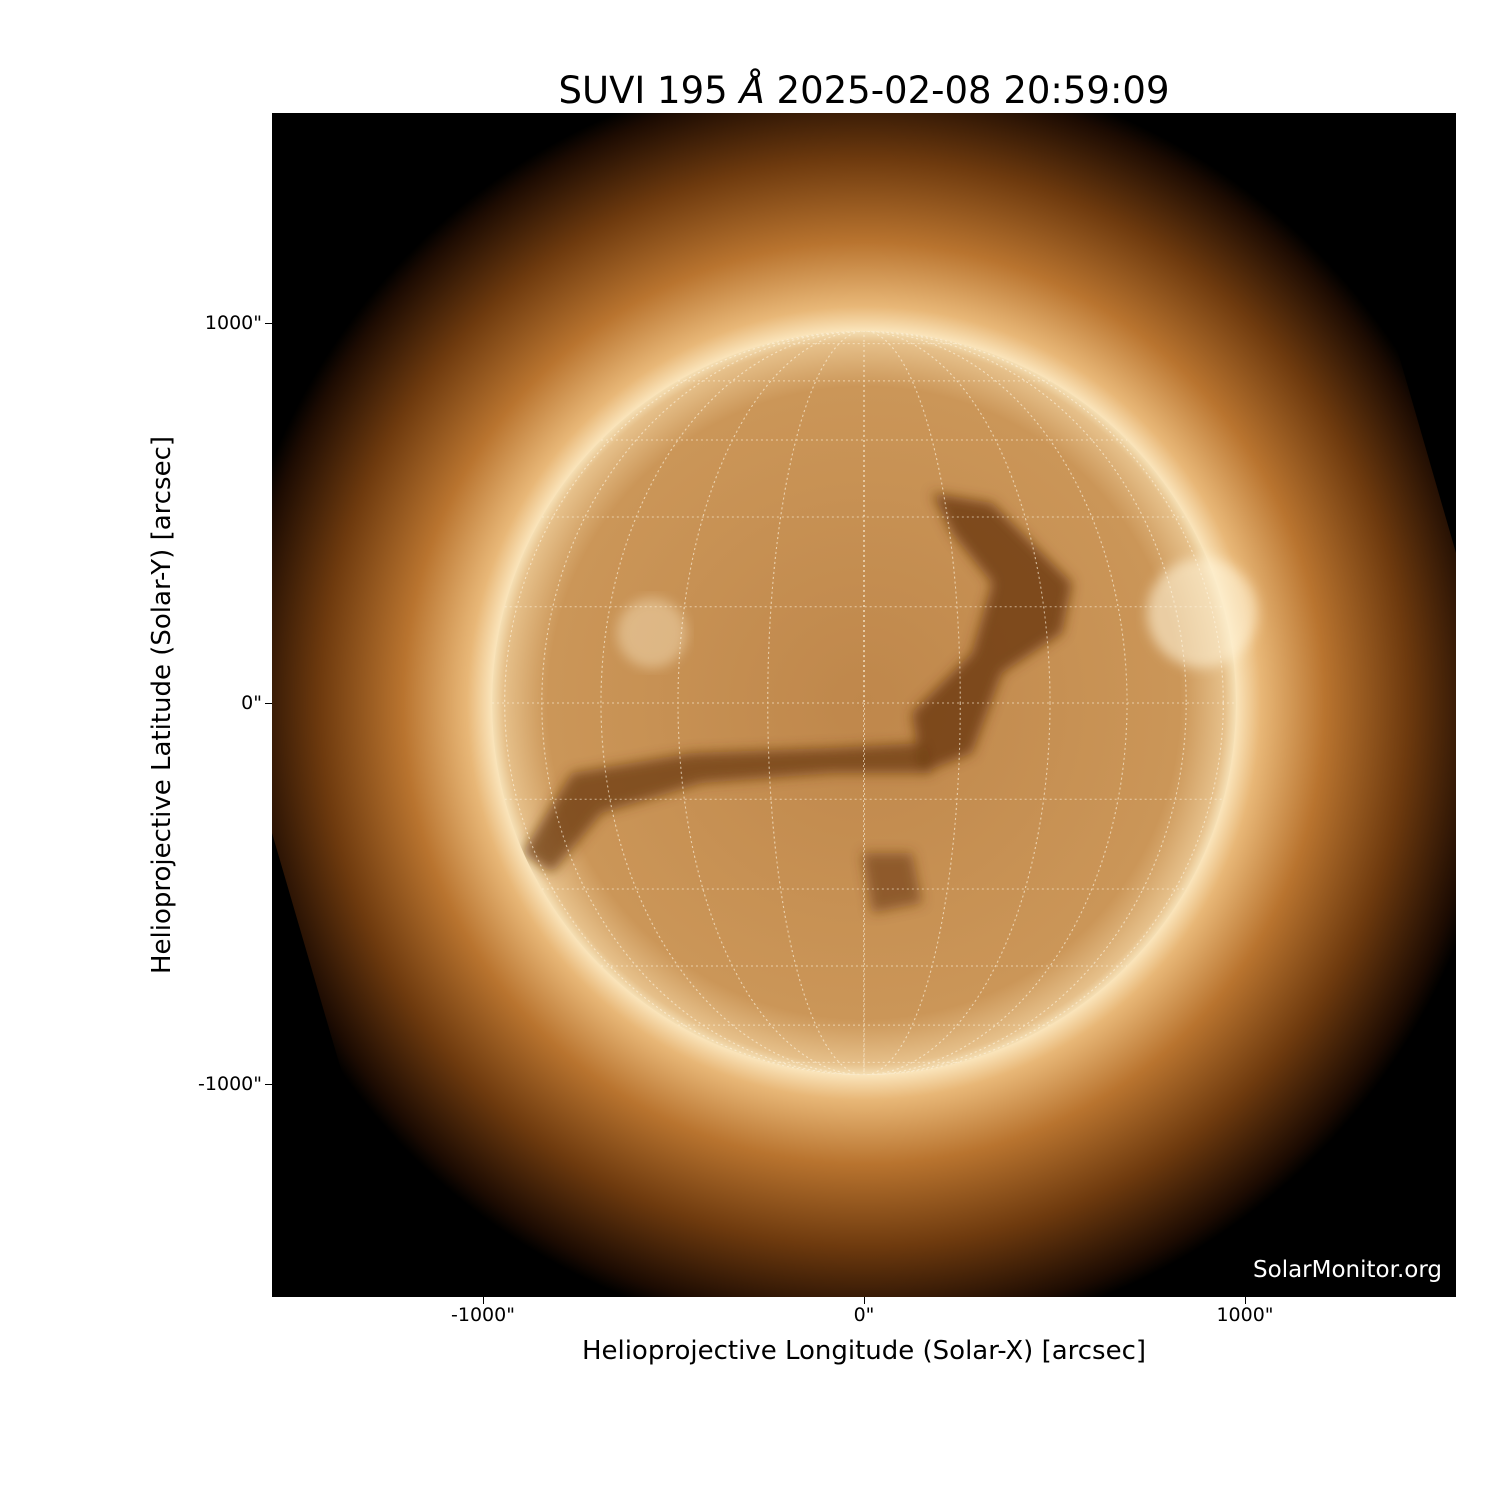 The width and height of the screenshot is (1500, 1500). What do you see at coordinates (892, 883) in the screenshot?
I see `coronal-hole-south` at bounding box center [892, 883].